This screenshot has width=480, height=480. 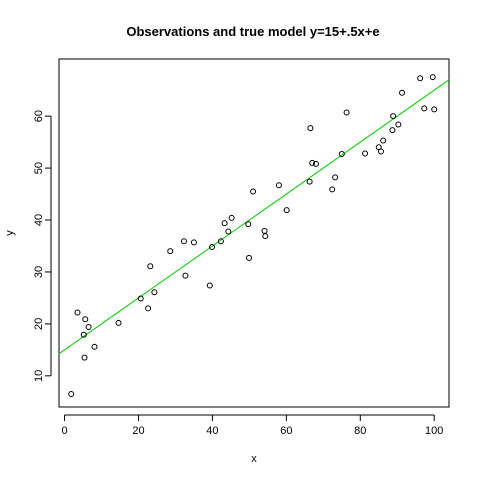 I want to click on x-tick-label: 100, so click(x=434, y=431).